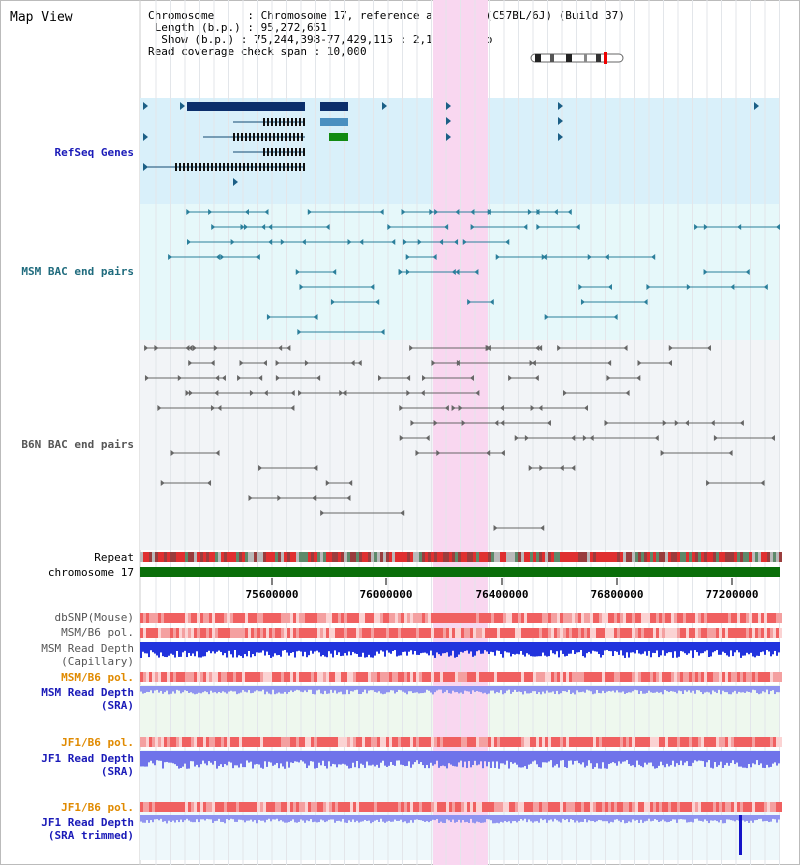 Image resolution: width=800 pixels, height=865 pixels. Describe the element at coordinates (77, 271) in the screenshot. I see `track-label-msm-bac: MSM BAC end pairs` at that location.